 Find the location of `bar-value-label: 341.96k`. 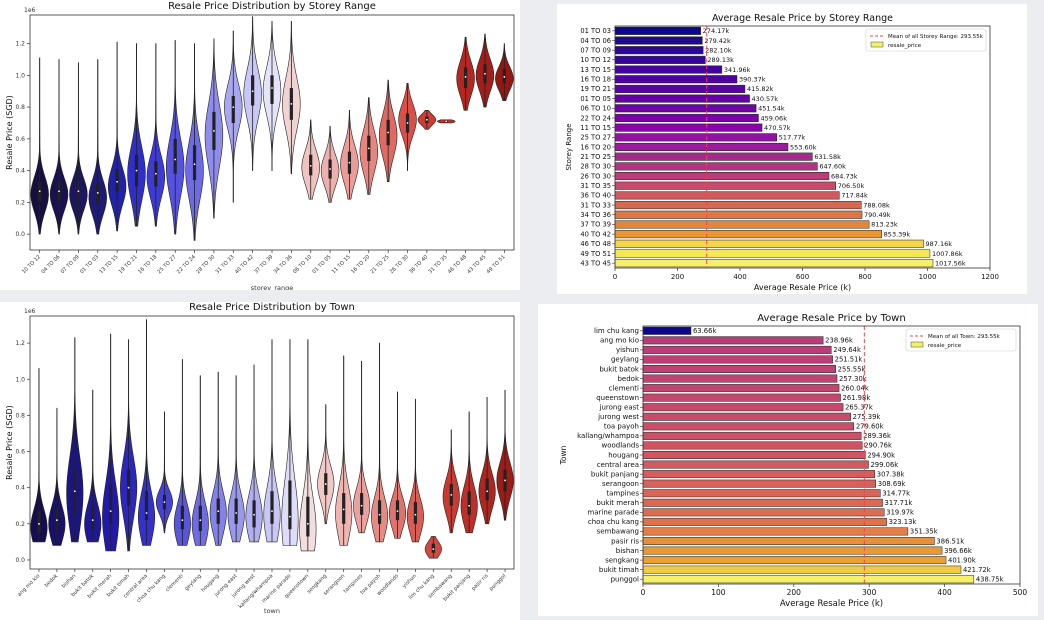

bar-value-label: 341.96k is located at coordinates (737, 70).